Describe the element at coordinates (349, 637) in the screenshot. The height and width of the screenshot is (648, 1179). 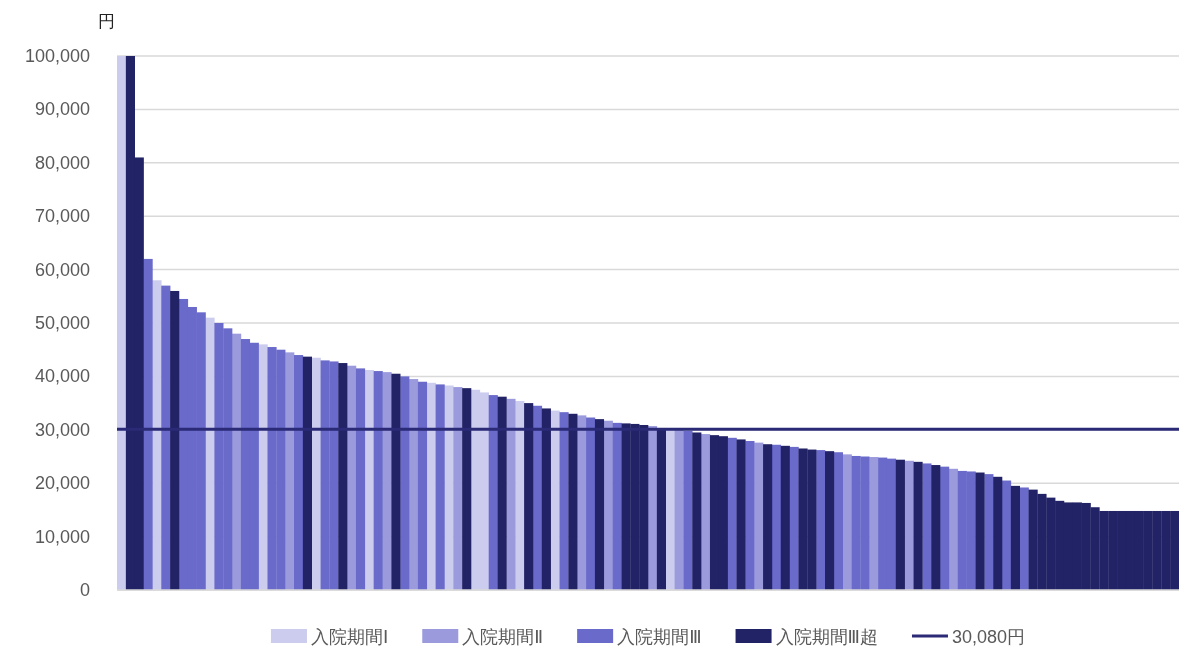
I see `legend-label: 入院期間Ⅰ` at that location.